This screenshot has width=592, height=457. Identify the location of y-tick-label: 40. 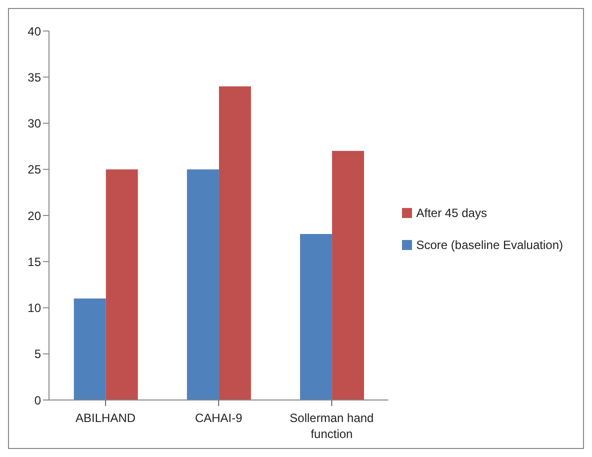
(35, 31).